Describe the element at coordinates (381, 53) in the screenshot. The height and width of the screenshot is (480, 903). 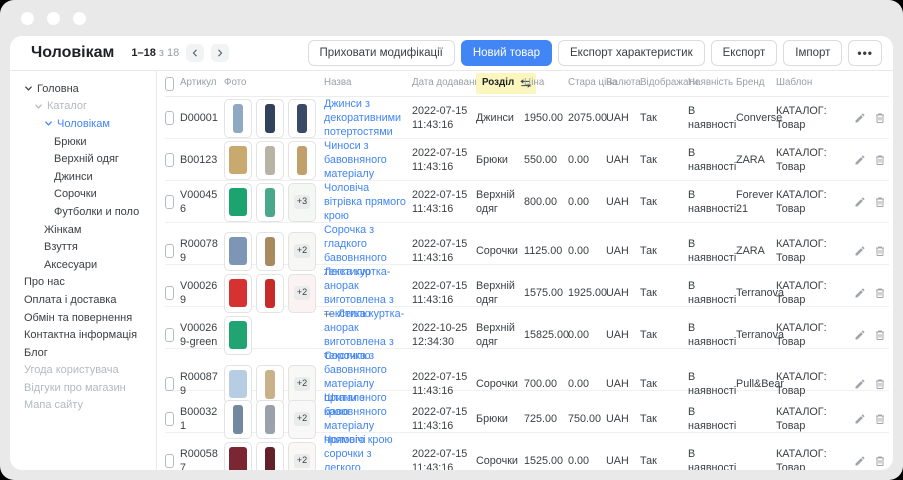
I see `hide-modifications-button: Приховати модифікації` at that location.